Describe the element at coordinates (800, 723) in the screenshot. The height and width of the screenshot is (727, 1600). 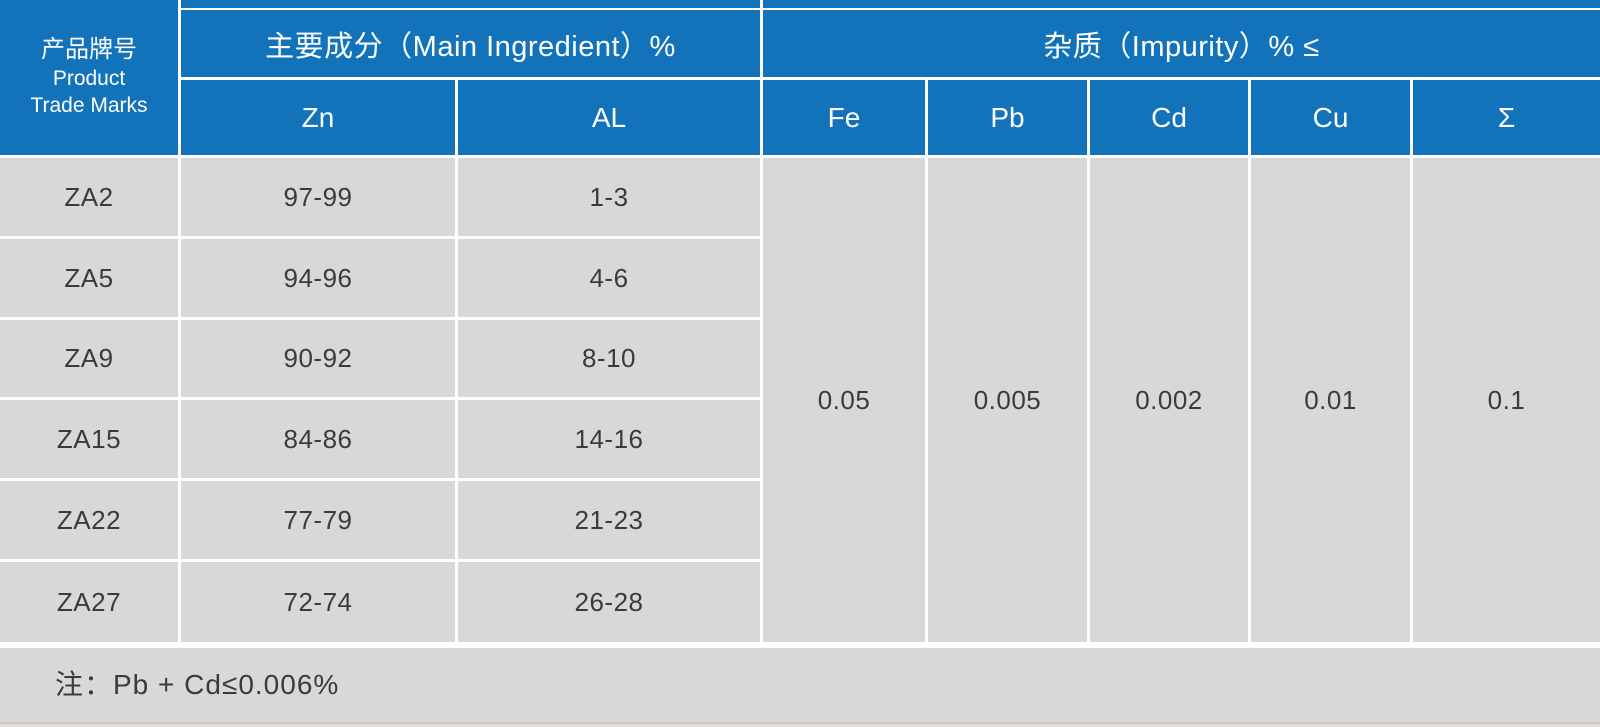
I see `bottom-edge-line` at that location.